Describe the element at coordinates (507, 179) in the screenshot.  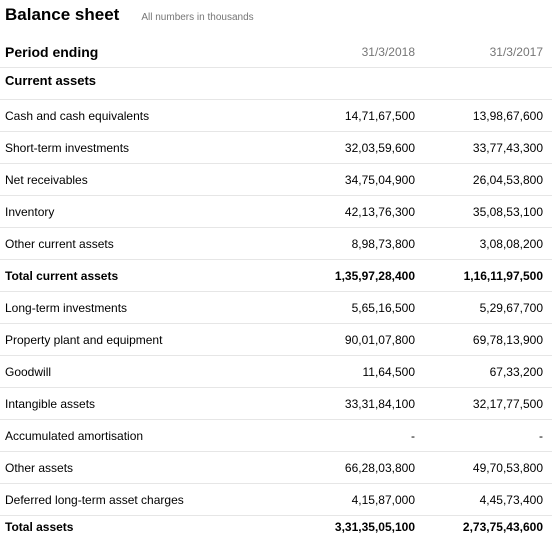
I see `value-2017: 26,04,53,800` at that location.